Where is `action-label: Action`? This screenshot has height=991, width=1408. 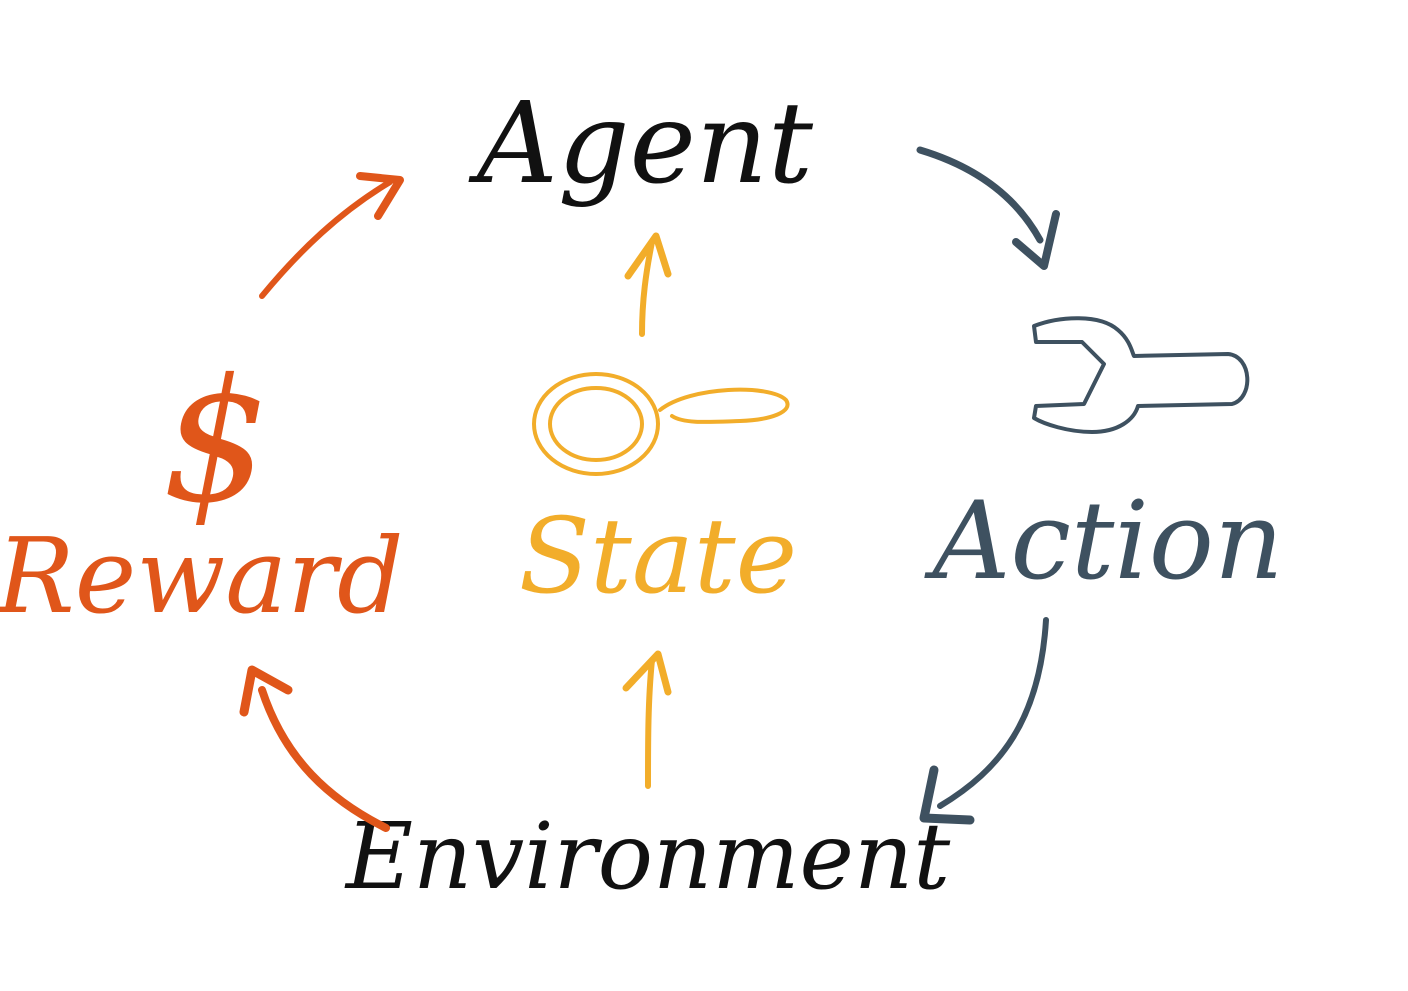
action-label: Action is located at coordinates (1104, 541).